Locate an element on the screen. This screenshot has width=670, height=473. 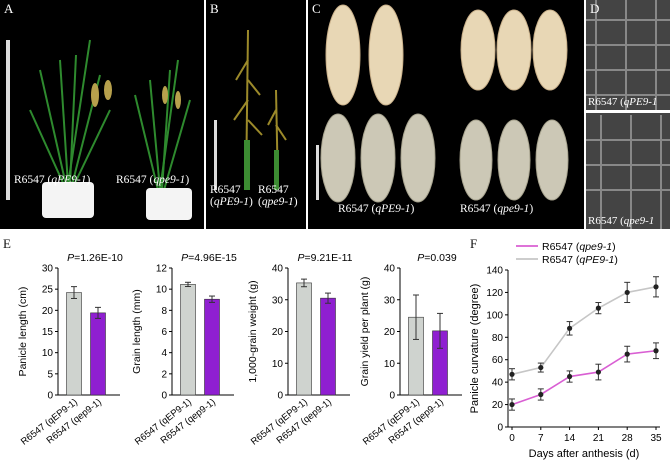
chart-title: P=0.039 is located at coordinates (437, 258).